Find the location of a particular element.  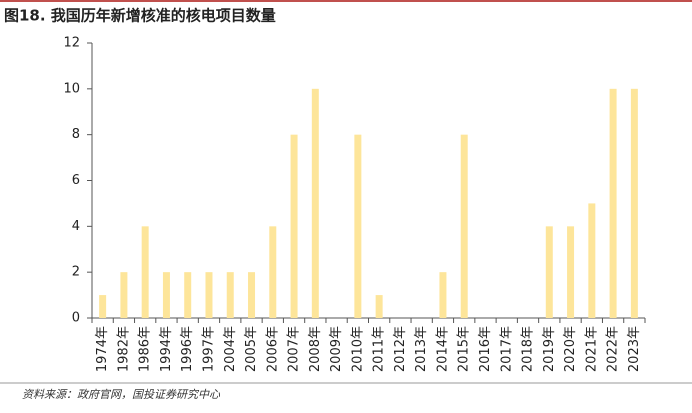

y-tick-label: 12 is located at coordinates (71, 43).